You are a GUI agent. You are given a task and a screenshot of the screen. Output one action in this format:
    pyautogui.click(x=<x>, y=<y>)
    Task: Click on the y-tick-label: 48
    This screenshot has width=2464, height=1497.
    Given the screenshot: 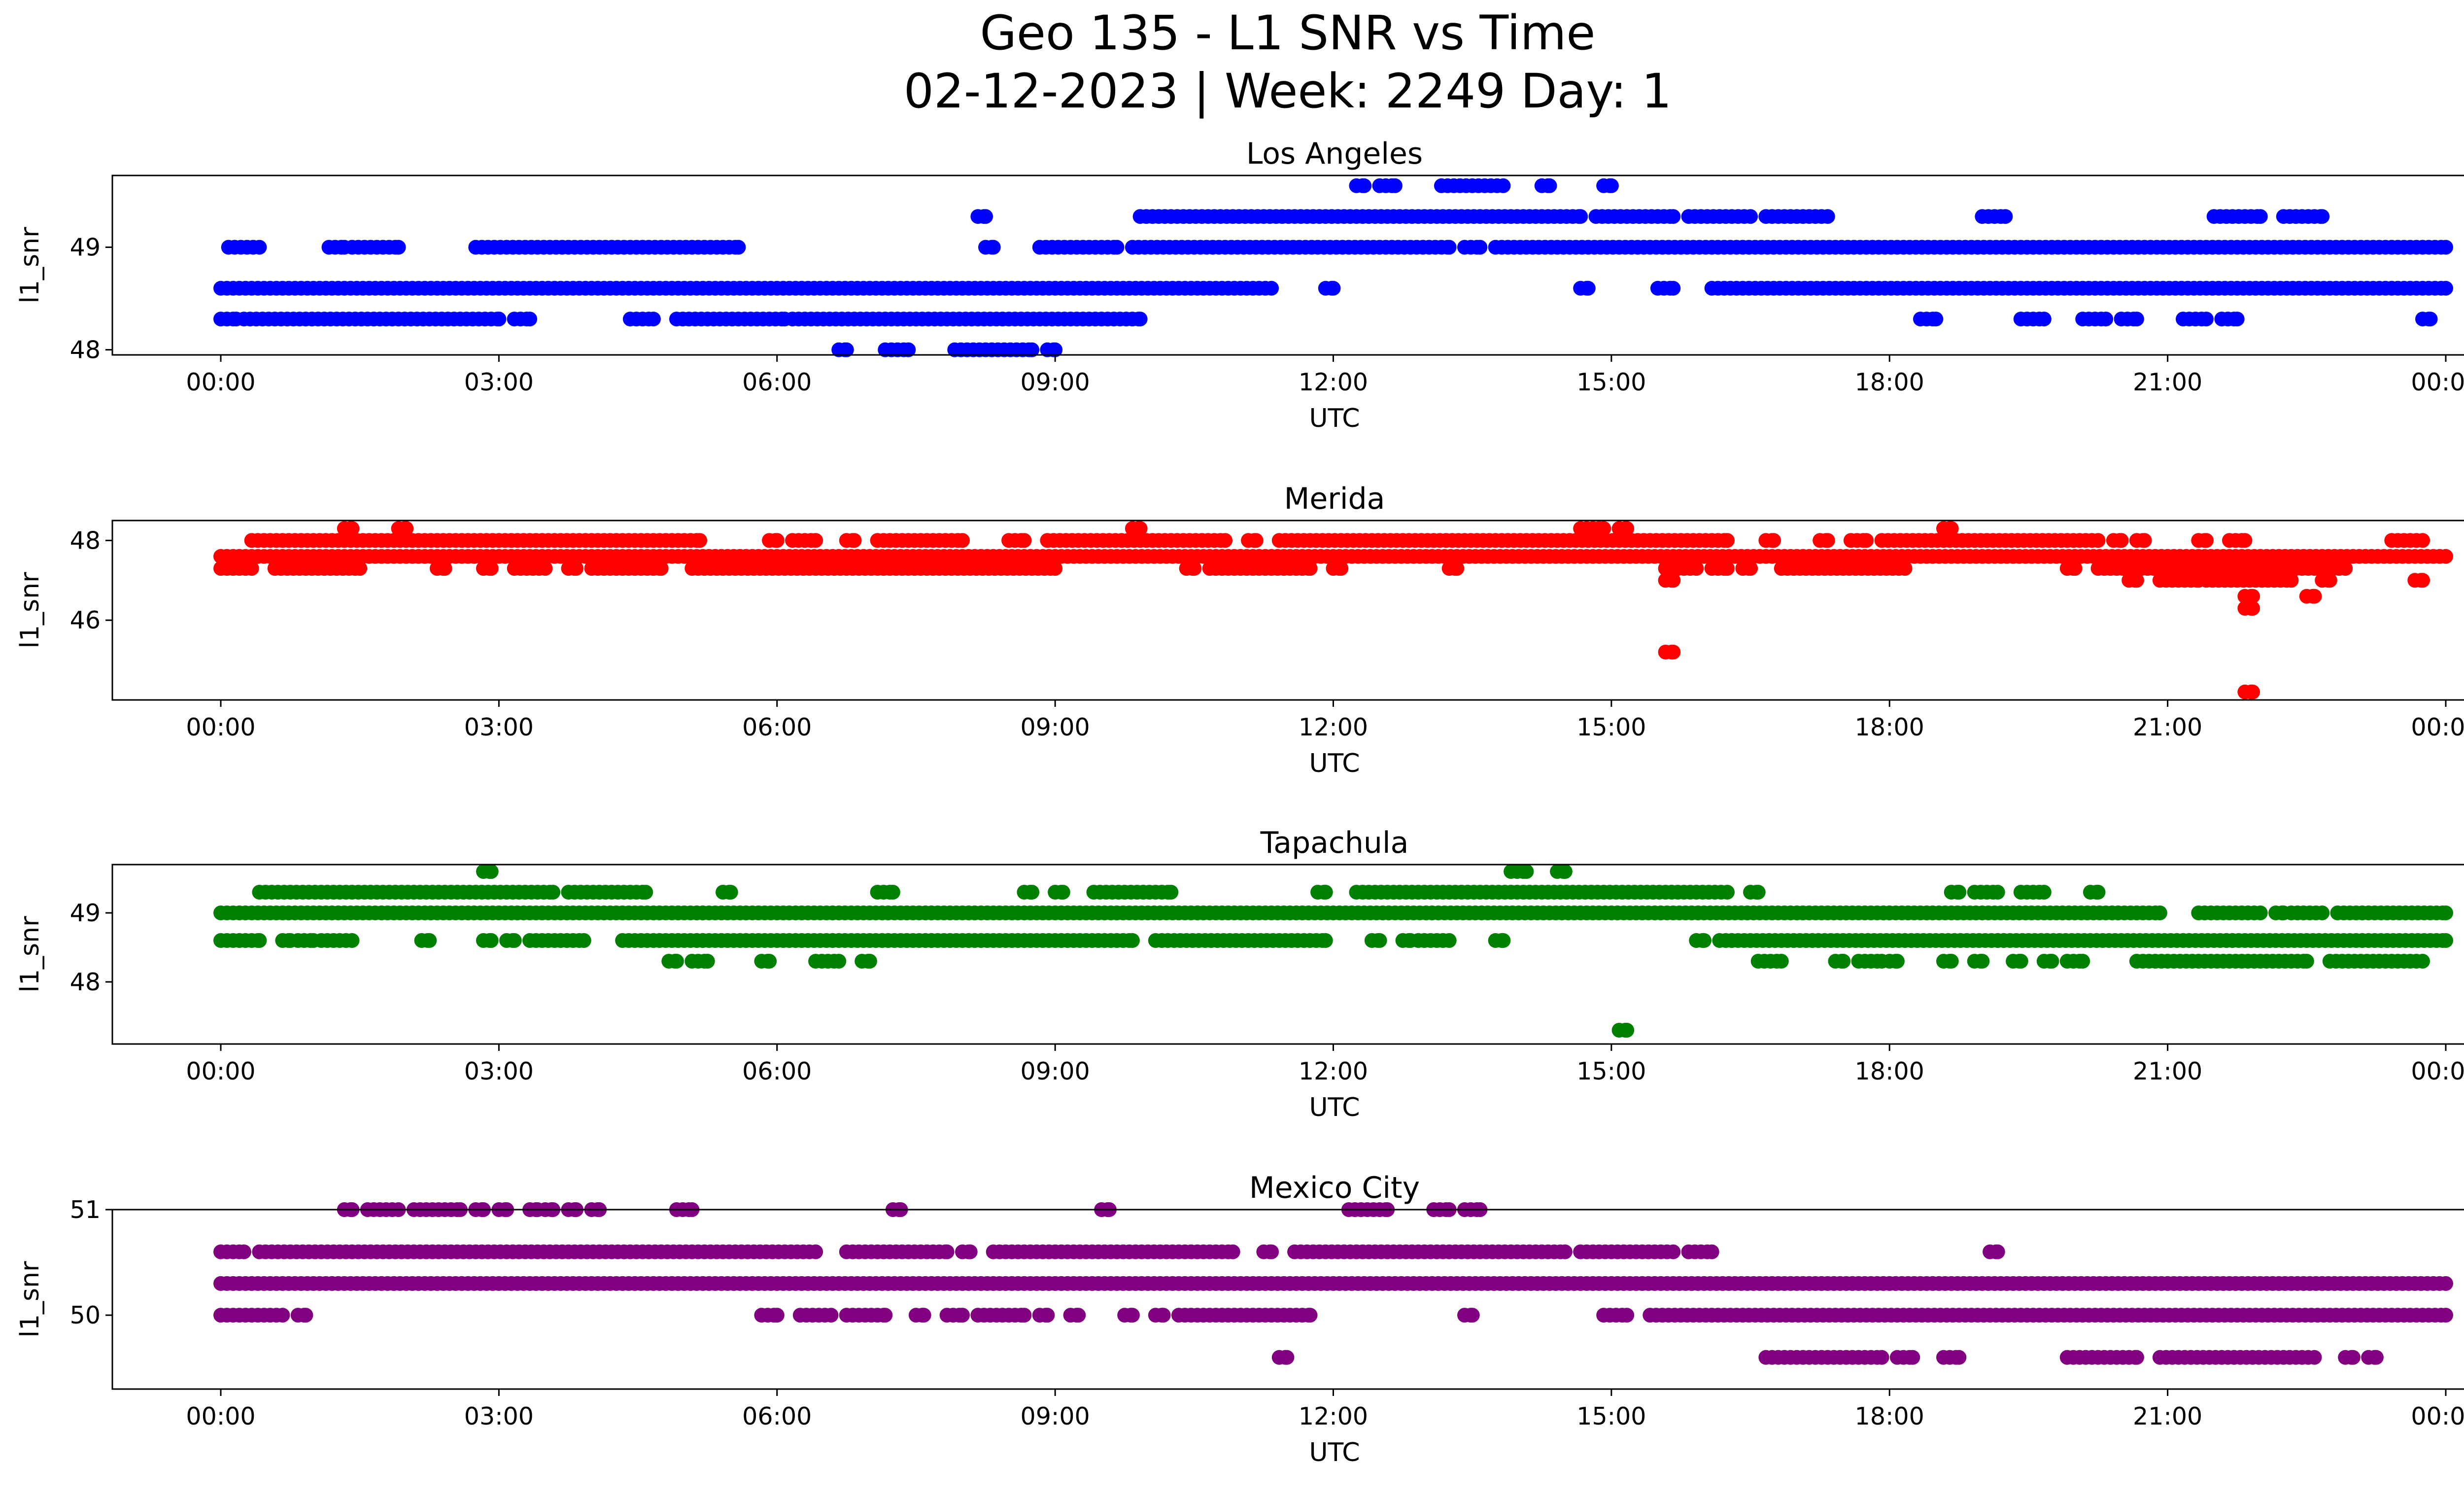 What is the action you would take?
    pyautogui.click(x=85, y=540)
    